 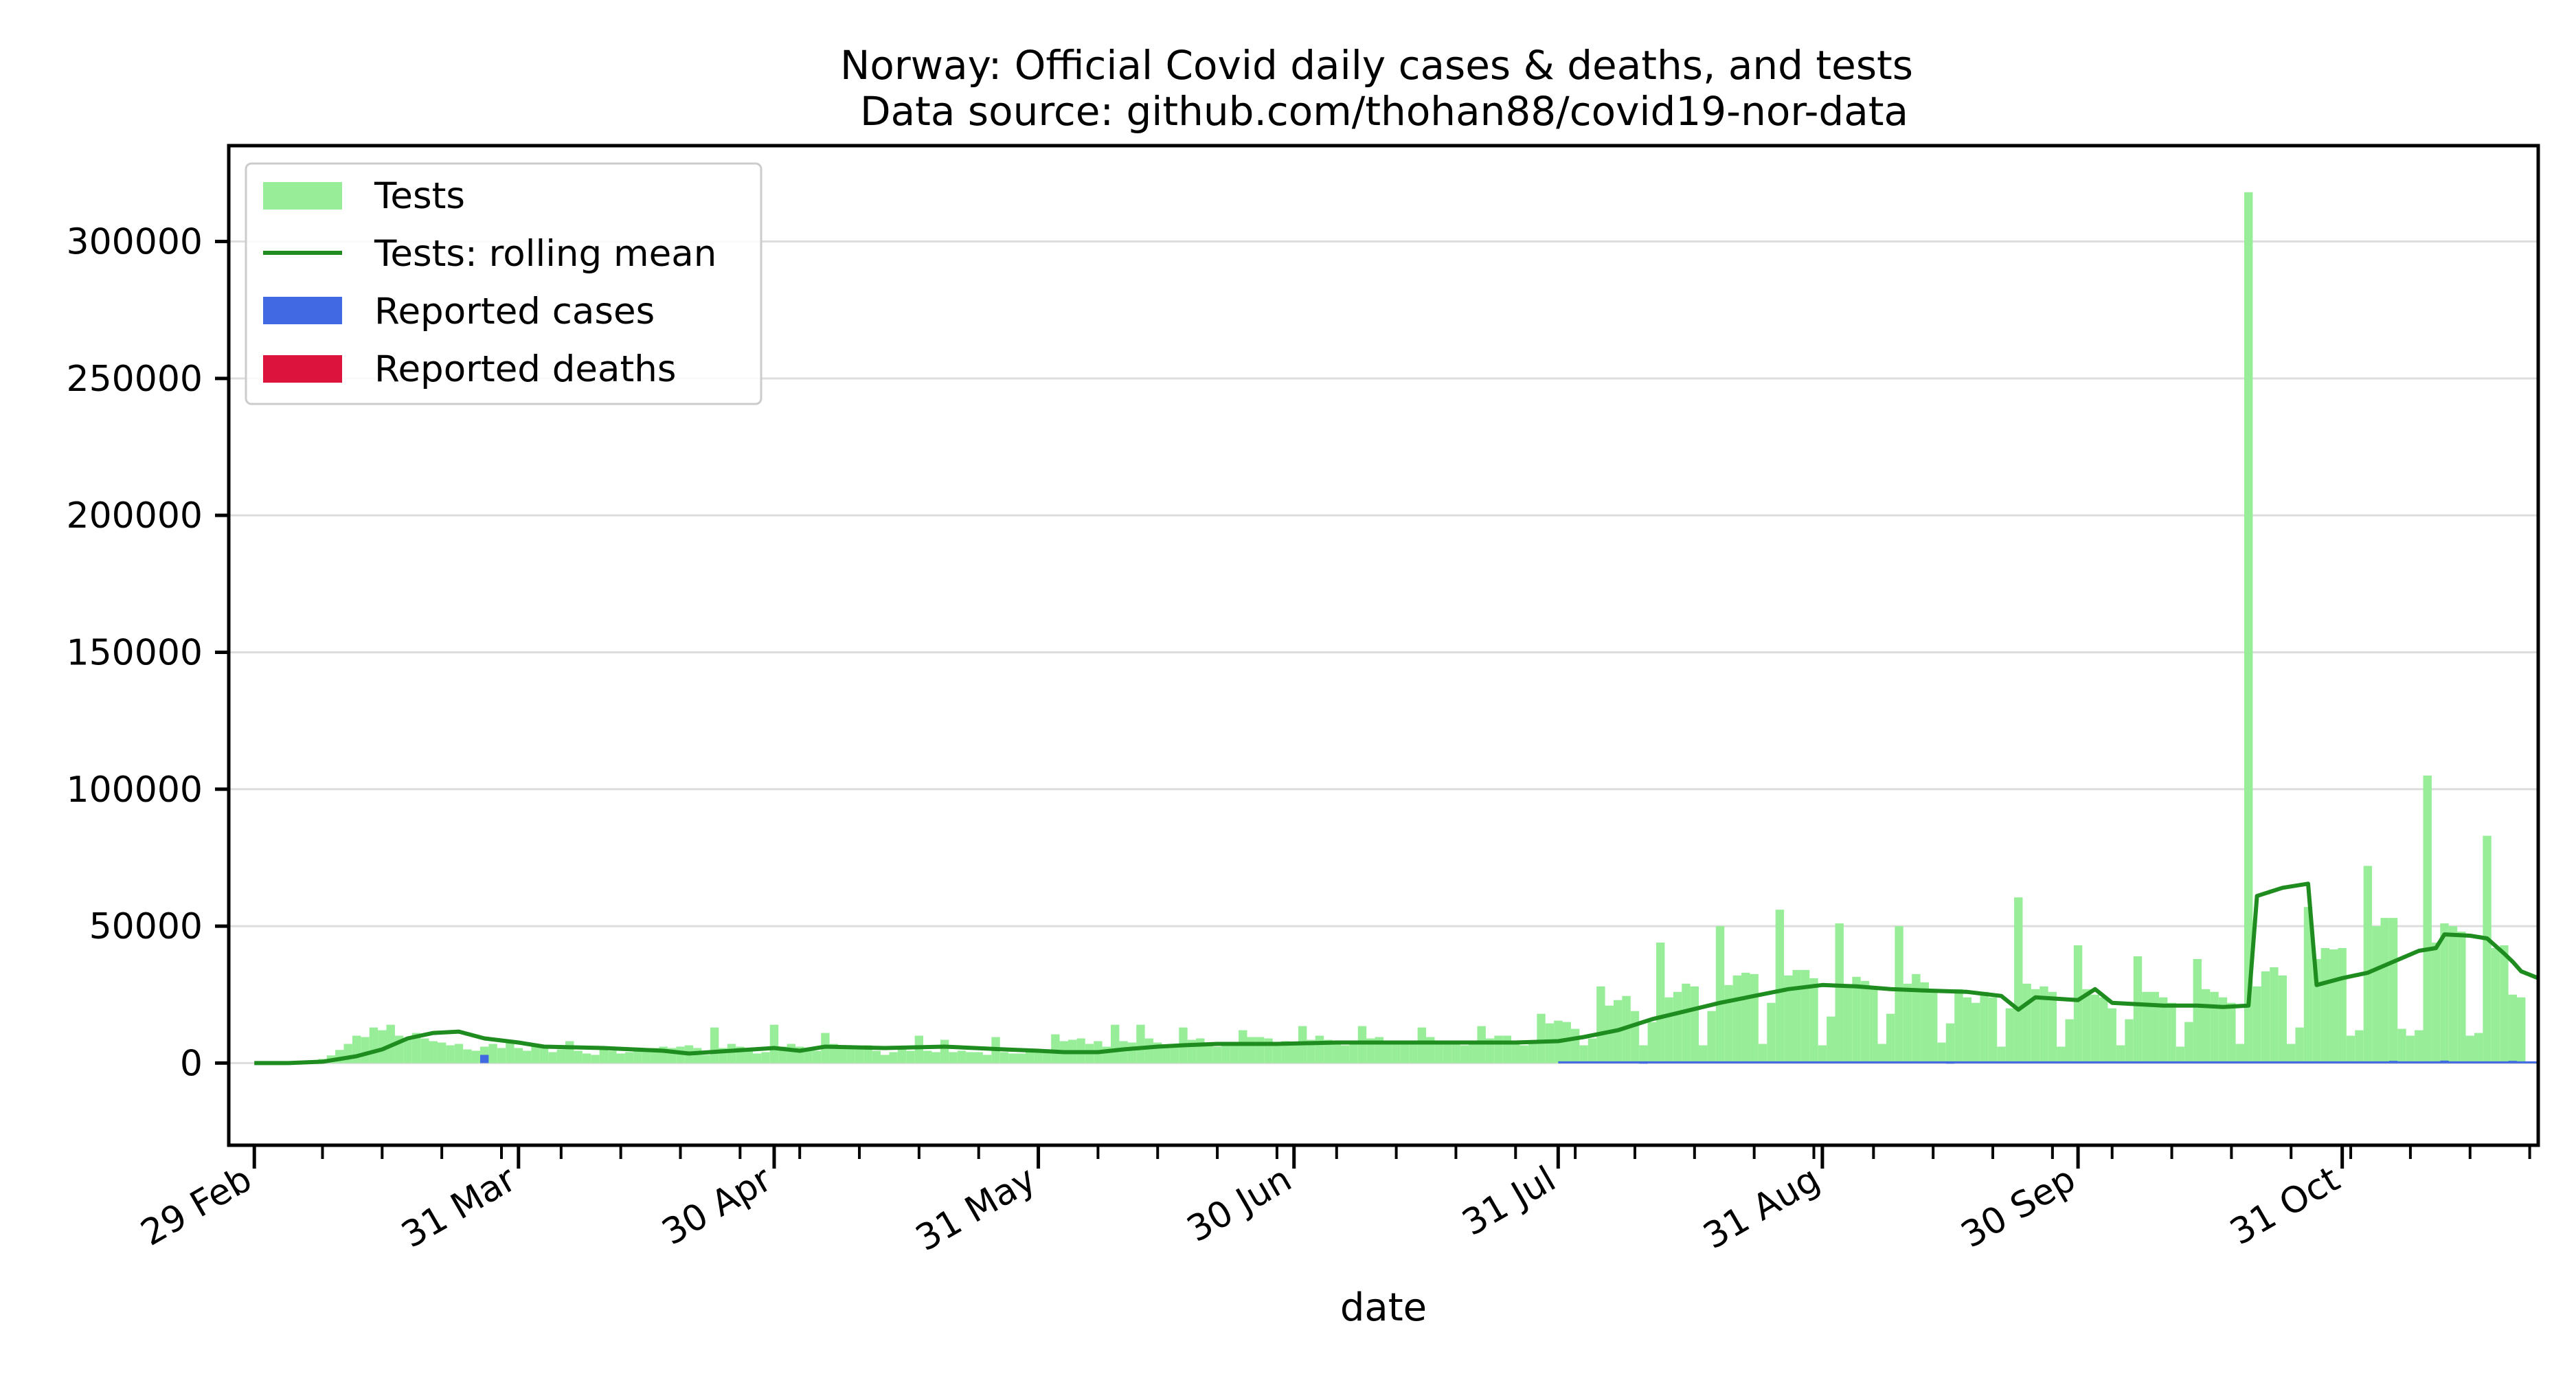 What do you see at coordinates (147, 653) in the screenshot?
I see `y-axis: 0 50000 100000 150000 200000 250000 300000` at bounding box center [147, 653].